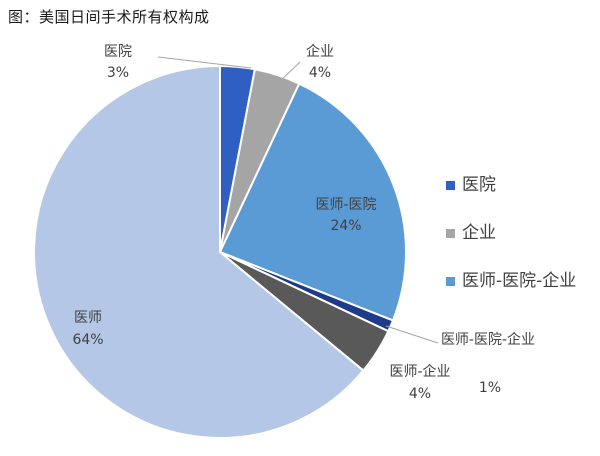 This screenshot has width=600, height=456. What do you see at coordinates (450, 185) in the screenshot?
I see `legend-swatch-hospital` at bounding box center [450, 185].